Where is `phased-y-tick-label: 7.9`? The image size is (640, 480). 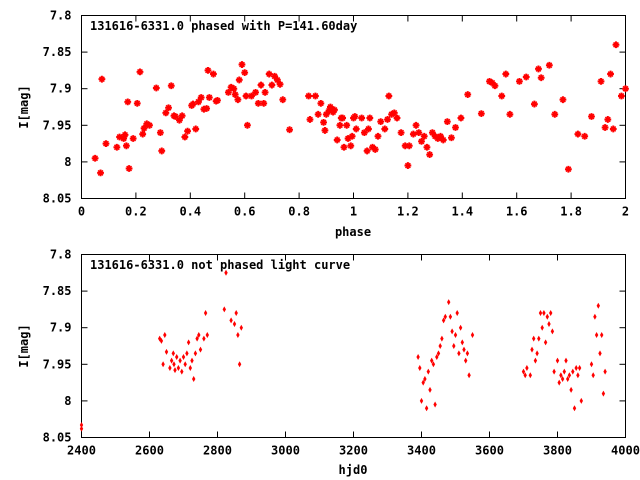
phased-y-tick-label: 7.9 is located at coordinates (61, 89).